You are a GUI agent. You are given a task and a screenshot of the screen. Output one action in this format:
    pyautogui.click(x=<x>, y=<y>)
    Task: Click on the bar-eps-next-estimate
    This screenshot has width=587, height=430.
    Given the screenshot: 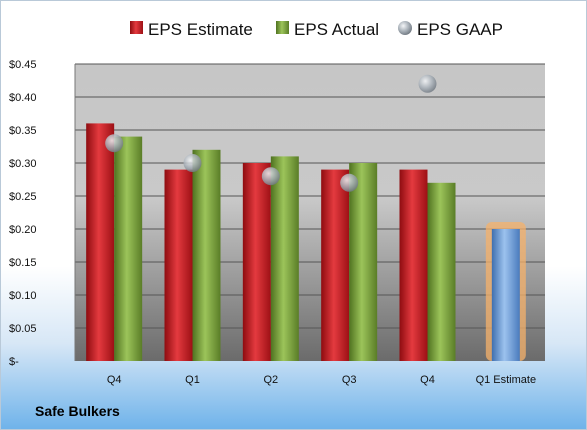 What is the action you would take?
    pyautogui.click(x=505, y=295)
    